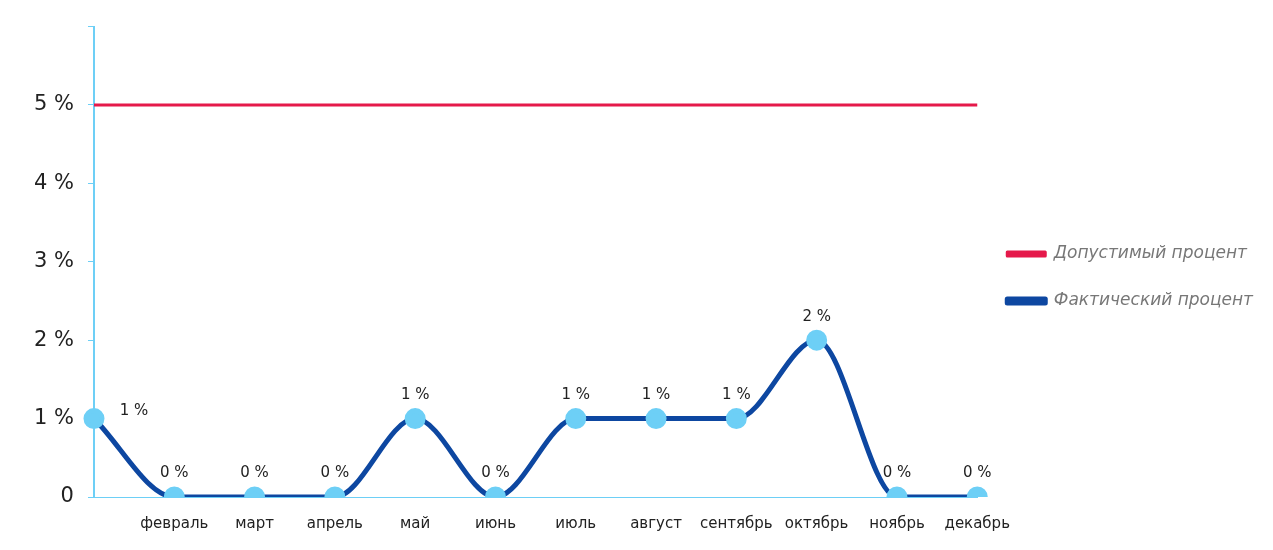 The image size is (1273, 550). Describe the element at coordinates (897, 522) in the screenshot. I see `x-tick-label: ноябрь` at that location.